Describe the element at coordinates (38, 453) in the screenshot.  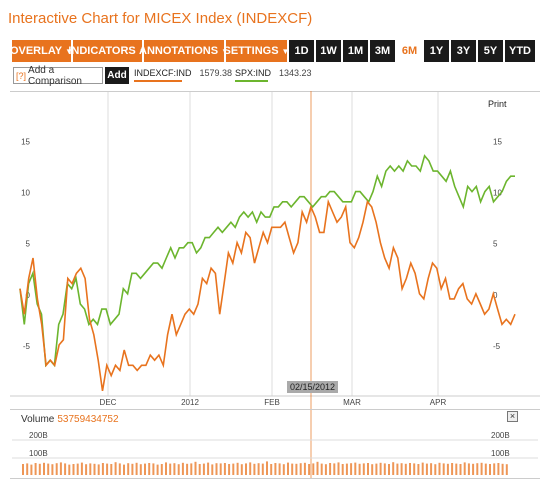
I see `volume-tick-label-left: 100B` at that location.